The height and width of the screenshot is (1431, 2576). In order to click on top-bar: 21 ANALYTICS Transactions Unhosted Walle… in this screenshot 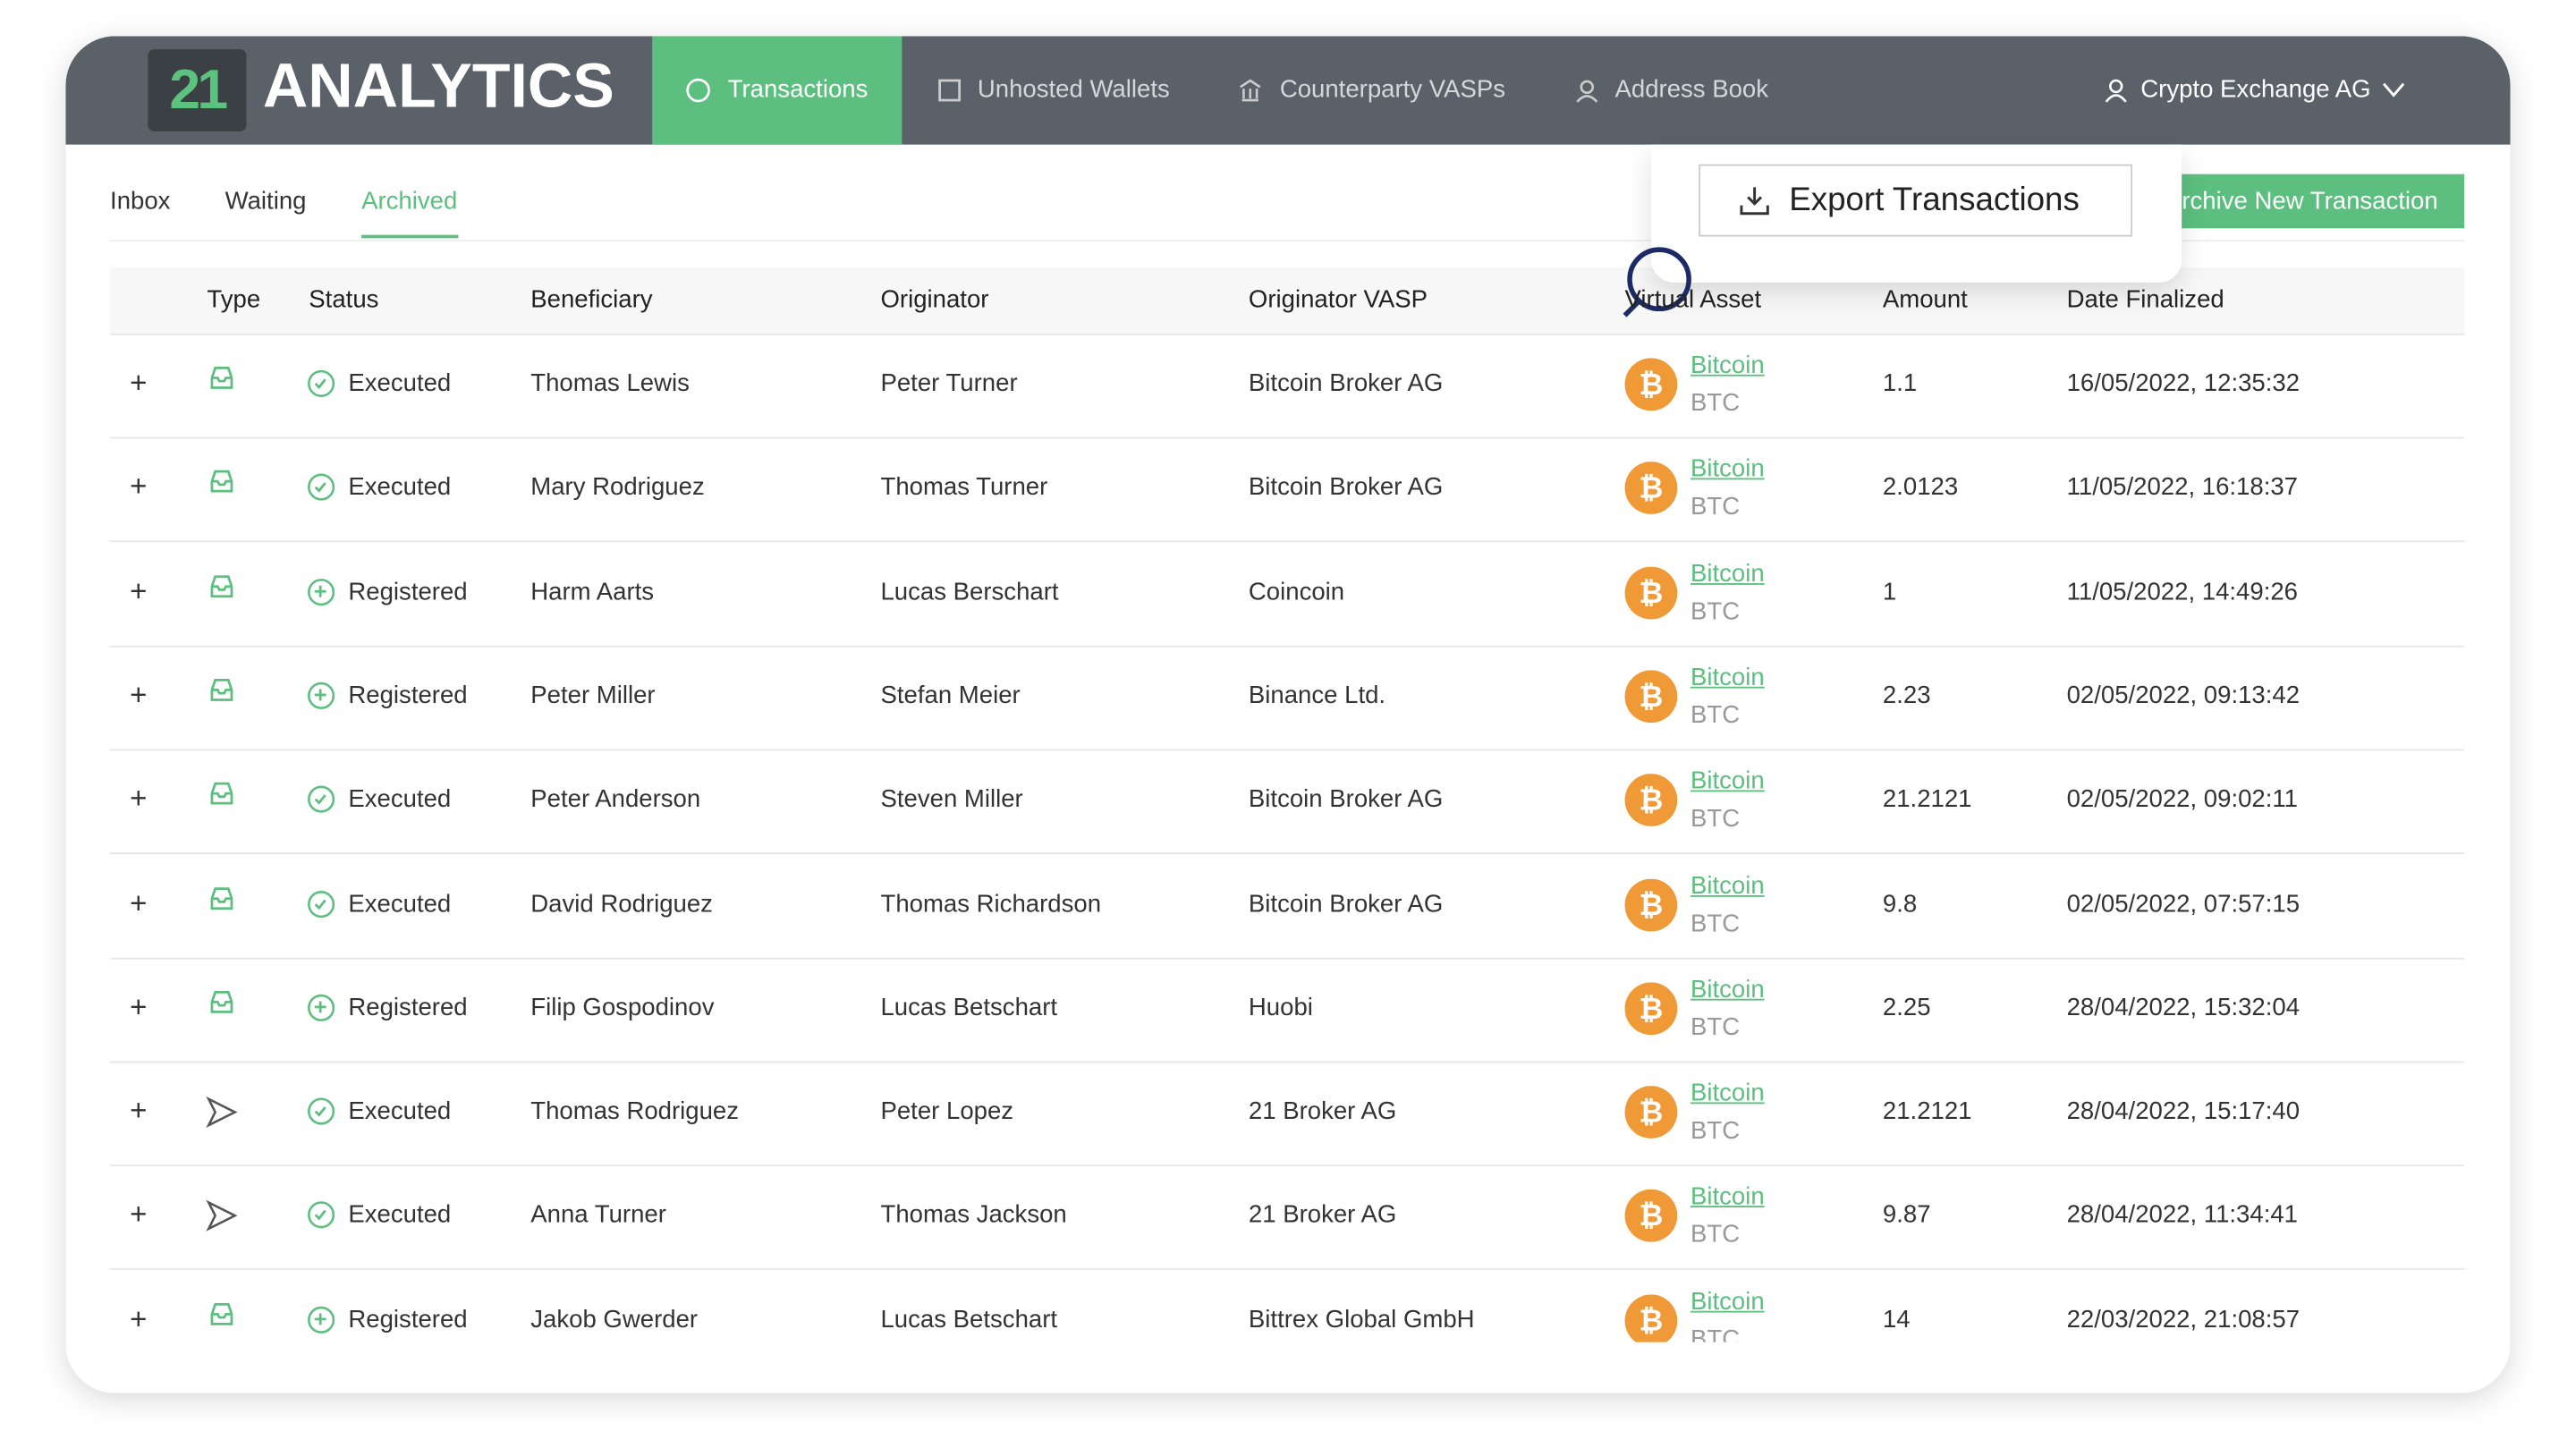, I will do `click(1288, 91)`.